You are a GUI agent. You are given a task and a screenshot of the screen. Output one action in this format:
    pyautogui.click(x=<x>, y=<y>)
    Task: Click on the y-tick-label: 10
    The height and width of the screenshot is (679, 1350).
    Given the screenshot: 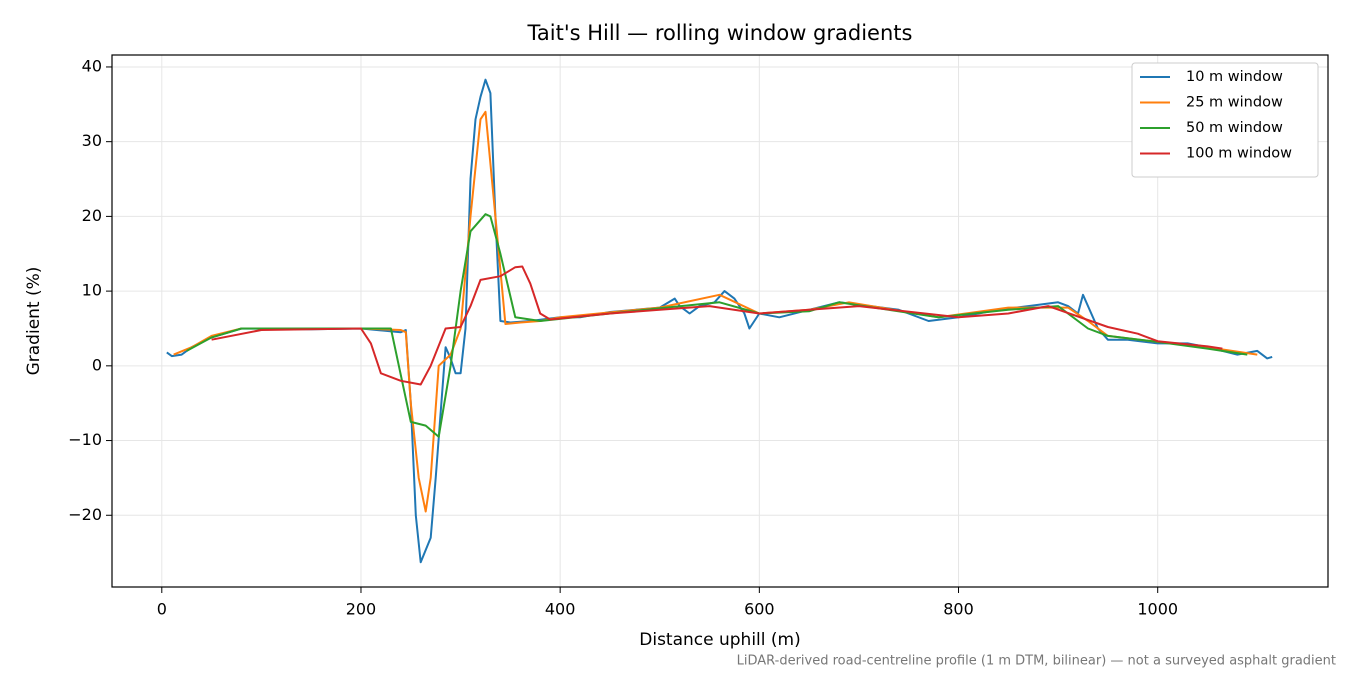 What is the action you would take?
    pyautogui.click(x=92, y=290)
    